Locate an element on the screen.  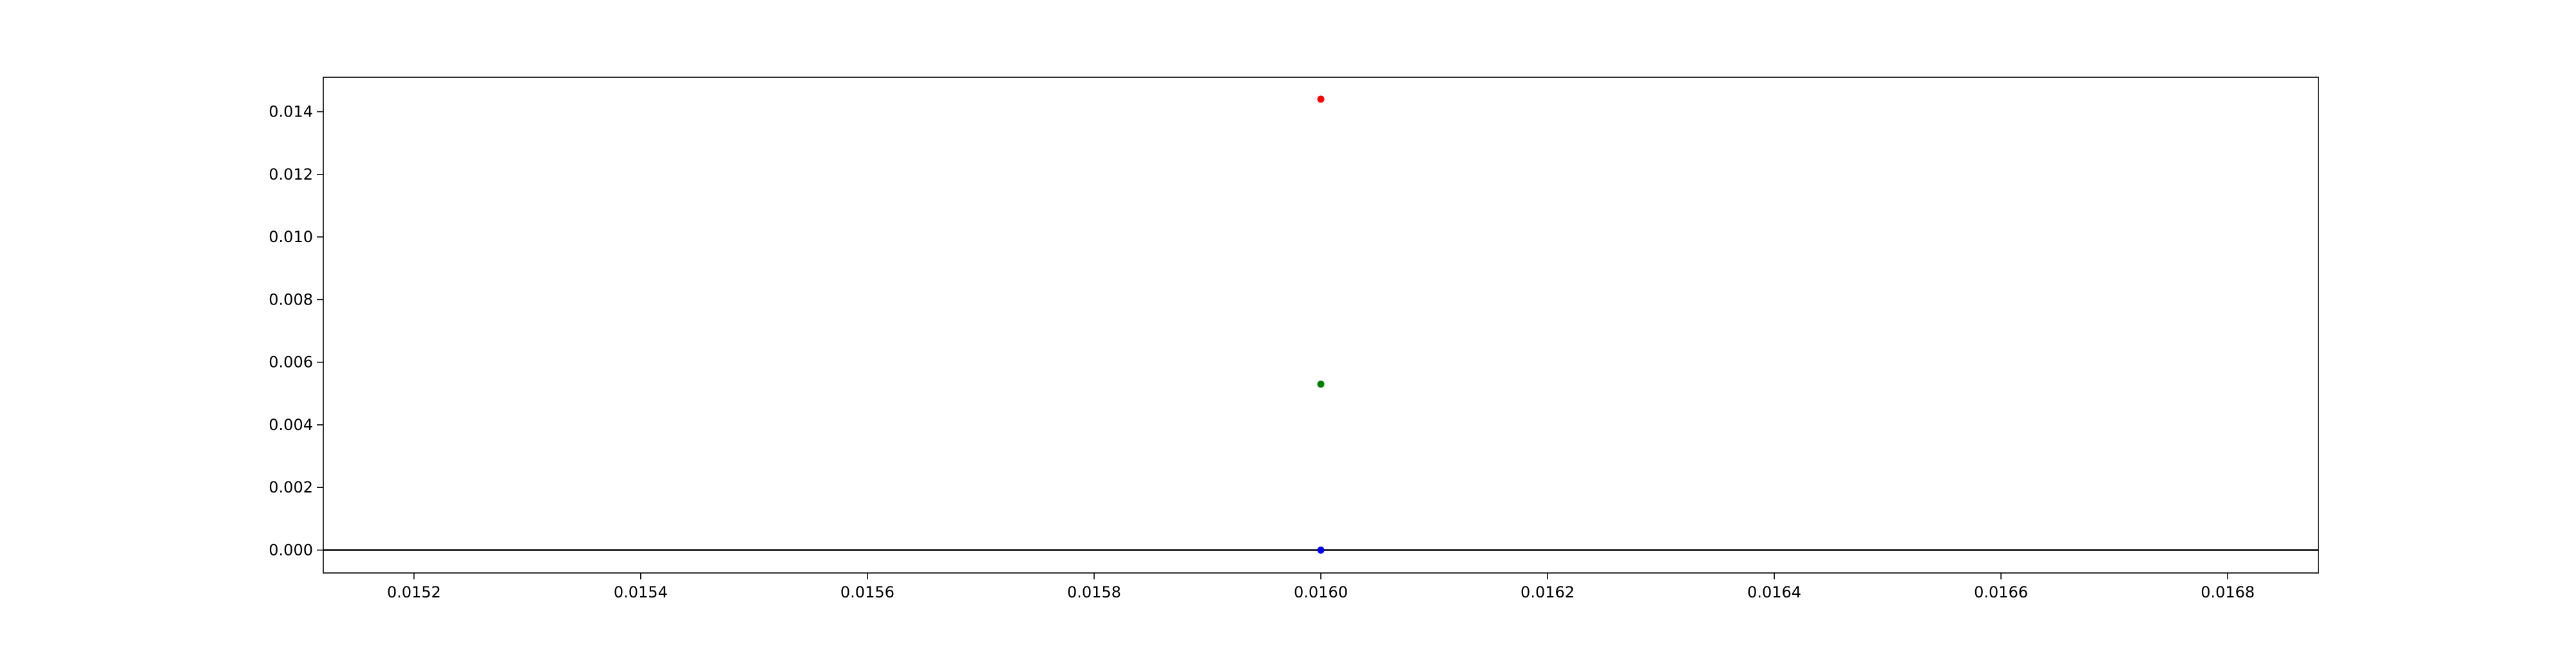
x-tick-label: 0.0168 is located at coordinates (2228, 592).